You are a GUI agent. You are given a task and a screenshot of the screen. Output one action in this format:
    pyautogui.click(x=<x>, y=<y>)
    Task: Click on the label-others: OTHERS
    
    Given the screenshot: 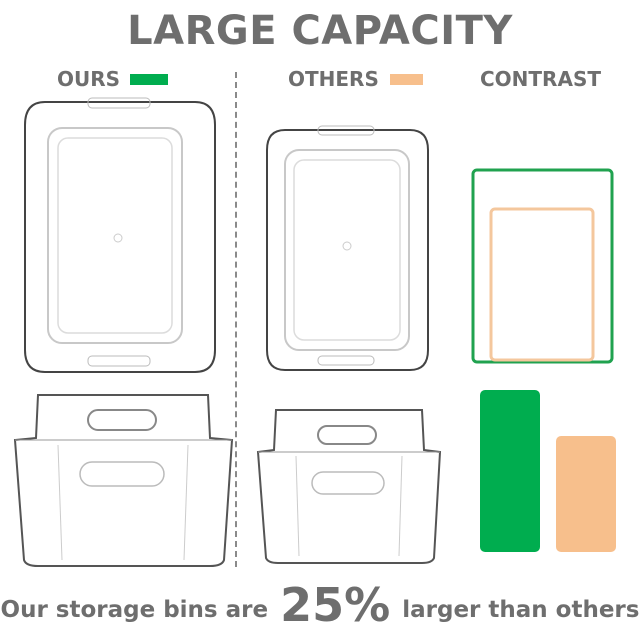 What is the action you would take?
    pyautogui.click(x=333, y=79)
    